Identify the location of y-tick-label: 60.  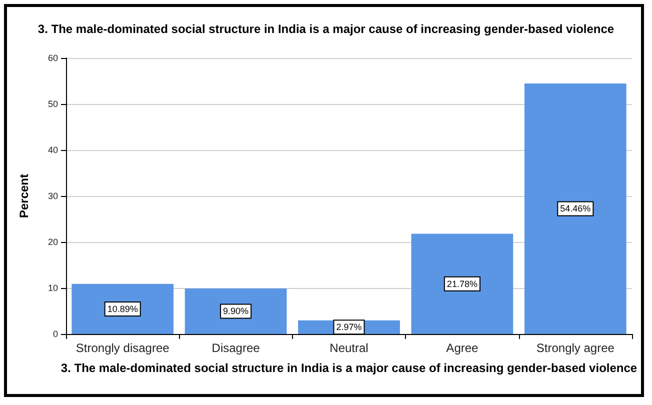
(53, 58).